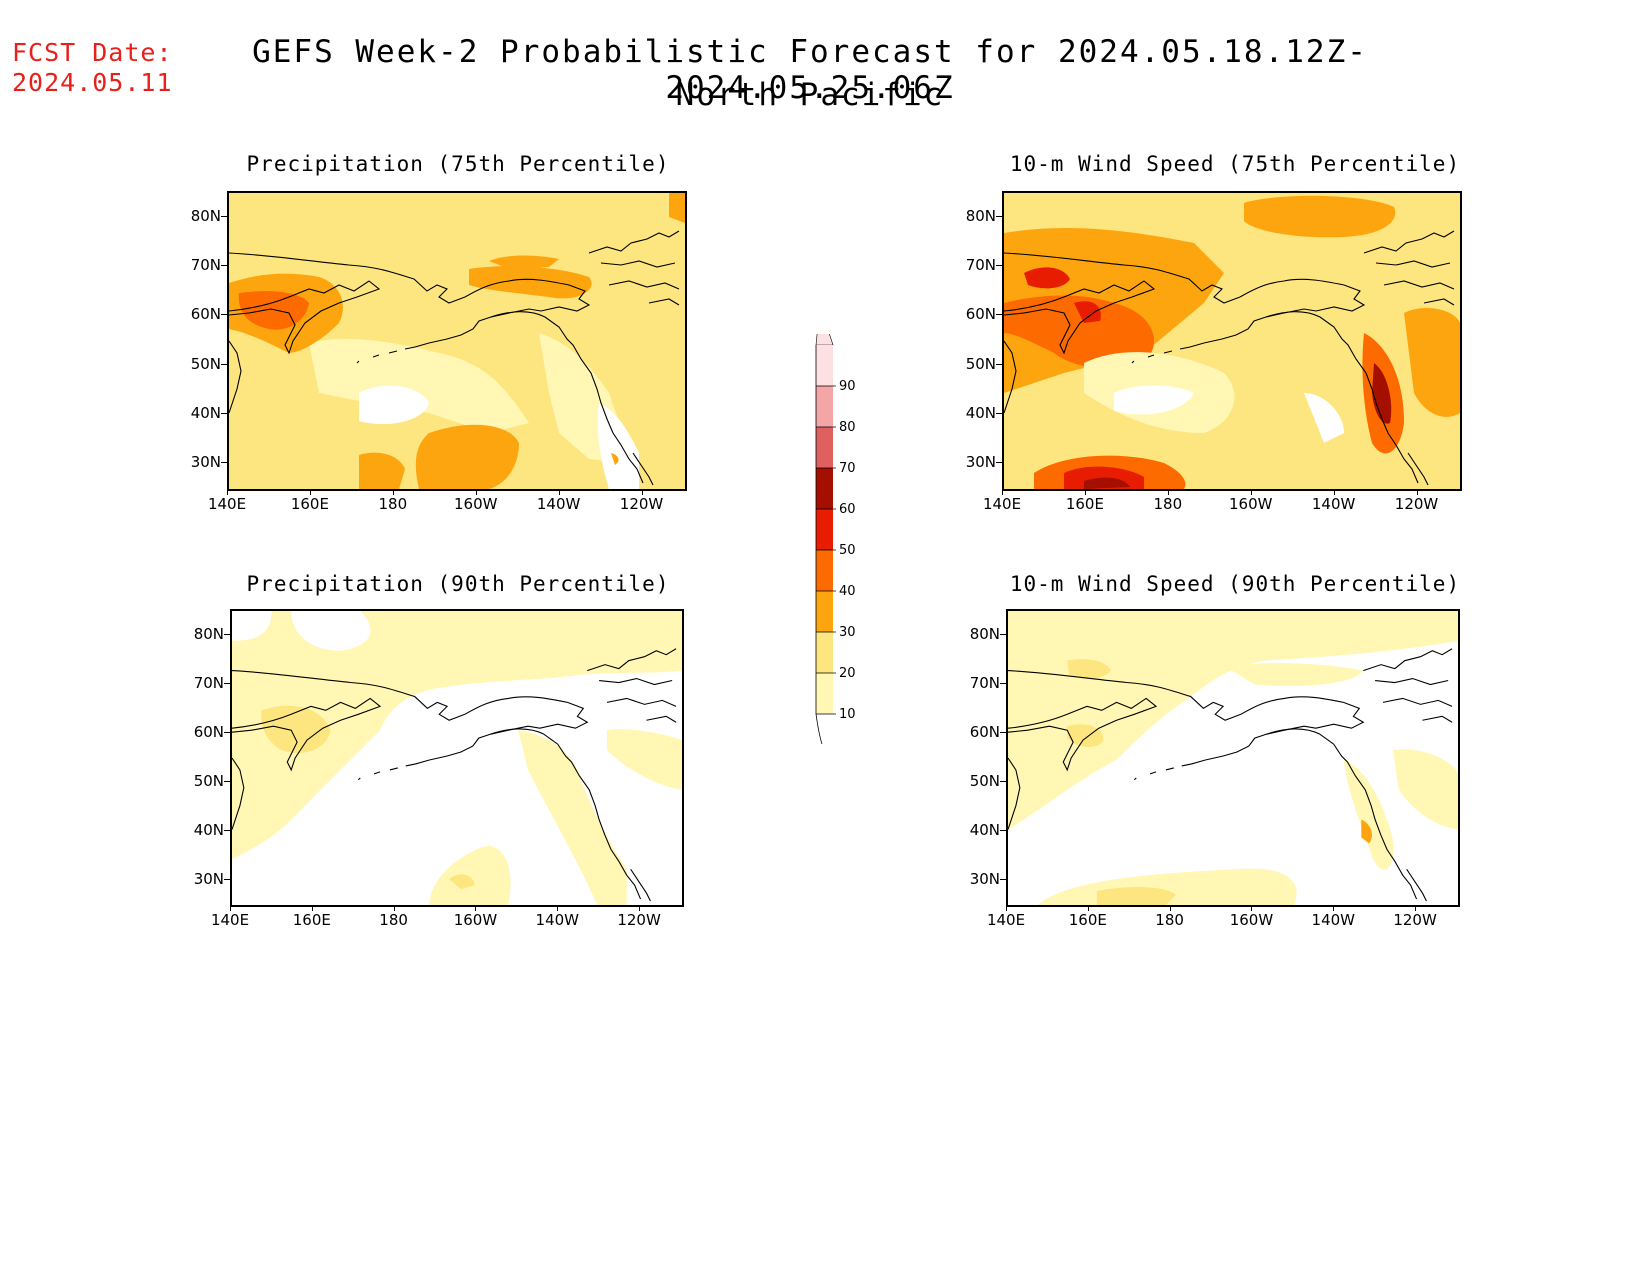 This screenshot has height=1275, width=1650. What do you see at coordinates (458, 164) in the screenshot?
I see `panel-title-precip75: Precipitation (75th Percentile)` at bounding box center [458, 164].